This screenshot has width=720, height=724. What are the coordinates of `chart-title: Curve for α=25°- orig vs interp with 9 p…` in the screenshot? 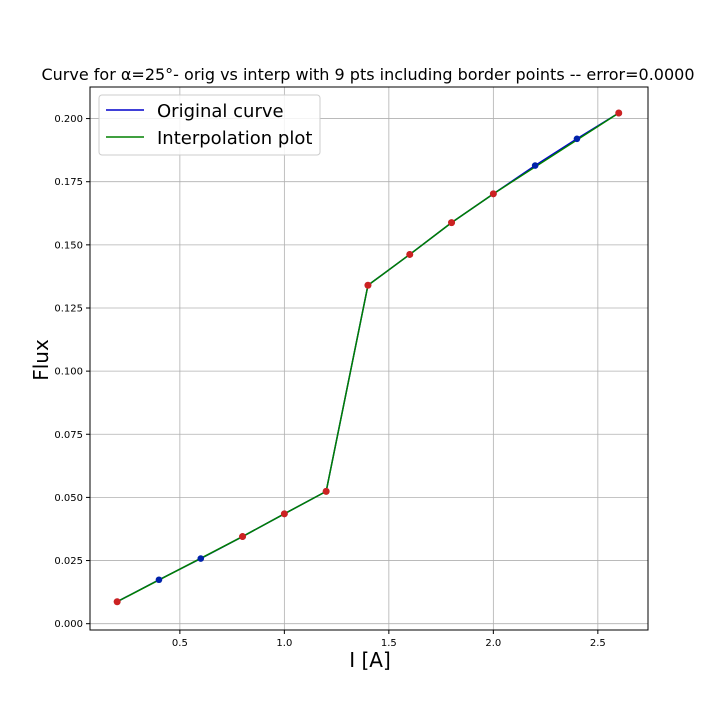 It's located at (367, 74).